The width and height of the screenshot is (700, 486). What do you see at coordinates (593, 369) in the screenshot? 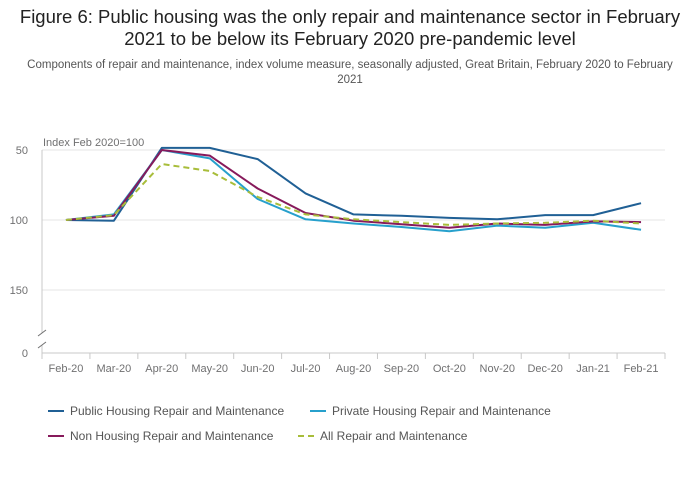
I see `x-tick-label: Jan-21` at bounding box center [593, 369].